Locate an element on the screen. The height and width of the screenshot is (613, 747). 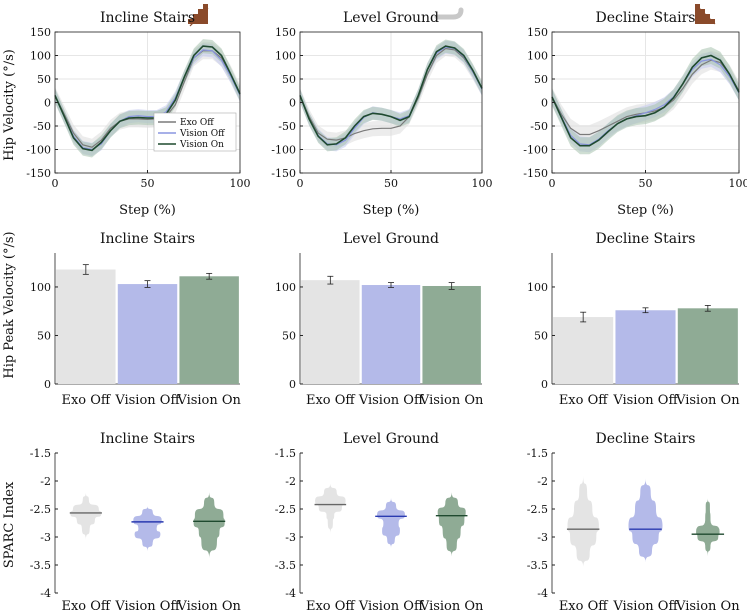
row1-ylabel: Hip Velocity (°/s) is located at coordinates (9, 105).